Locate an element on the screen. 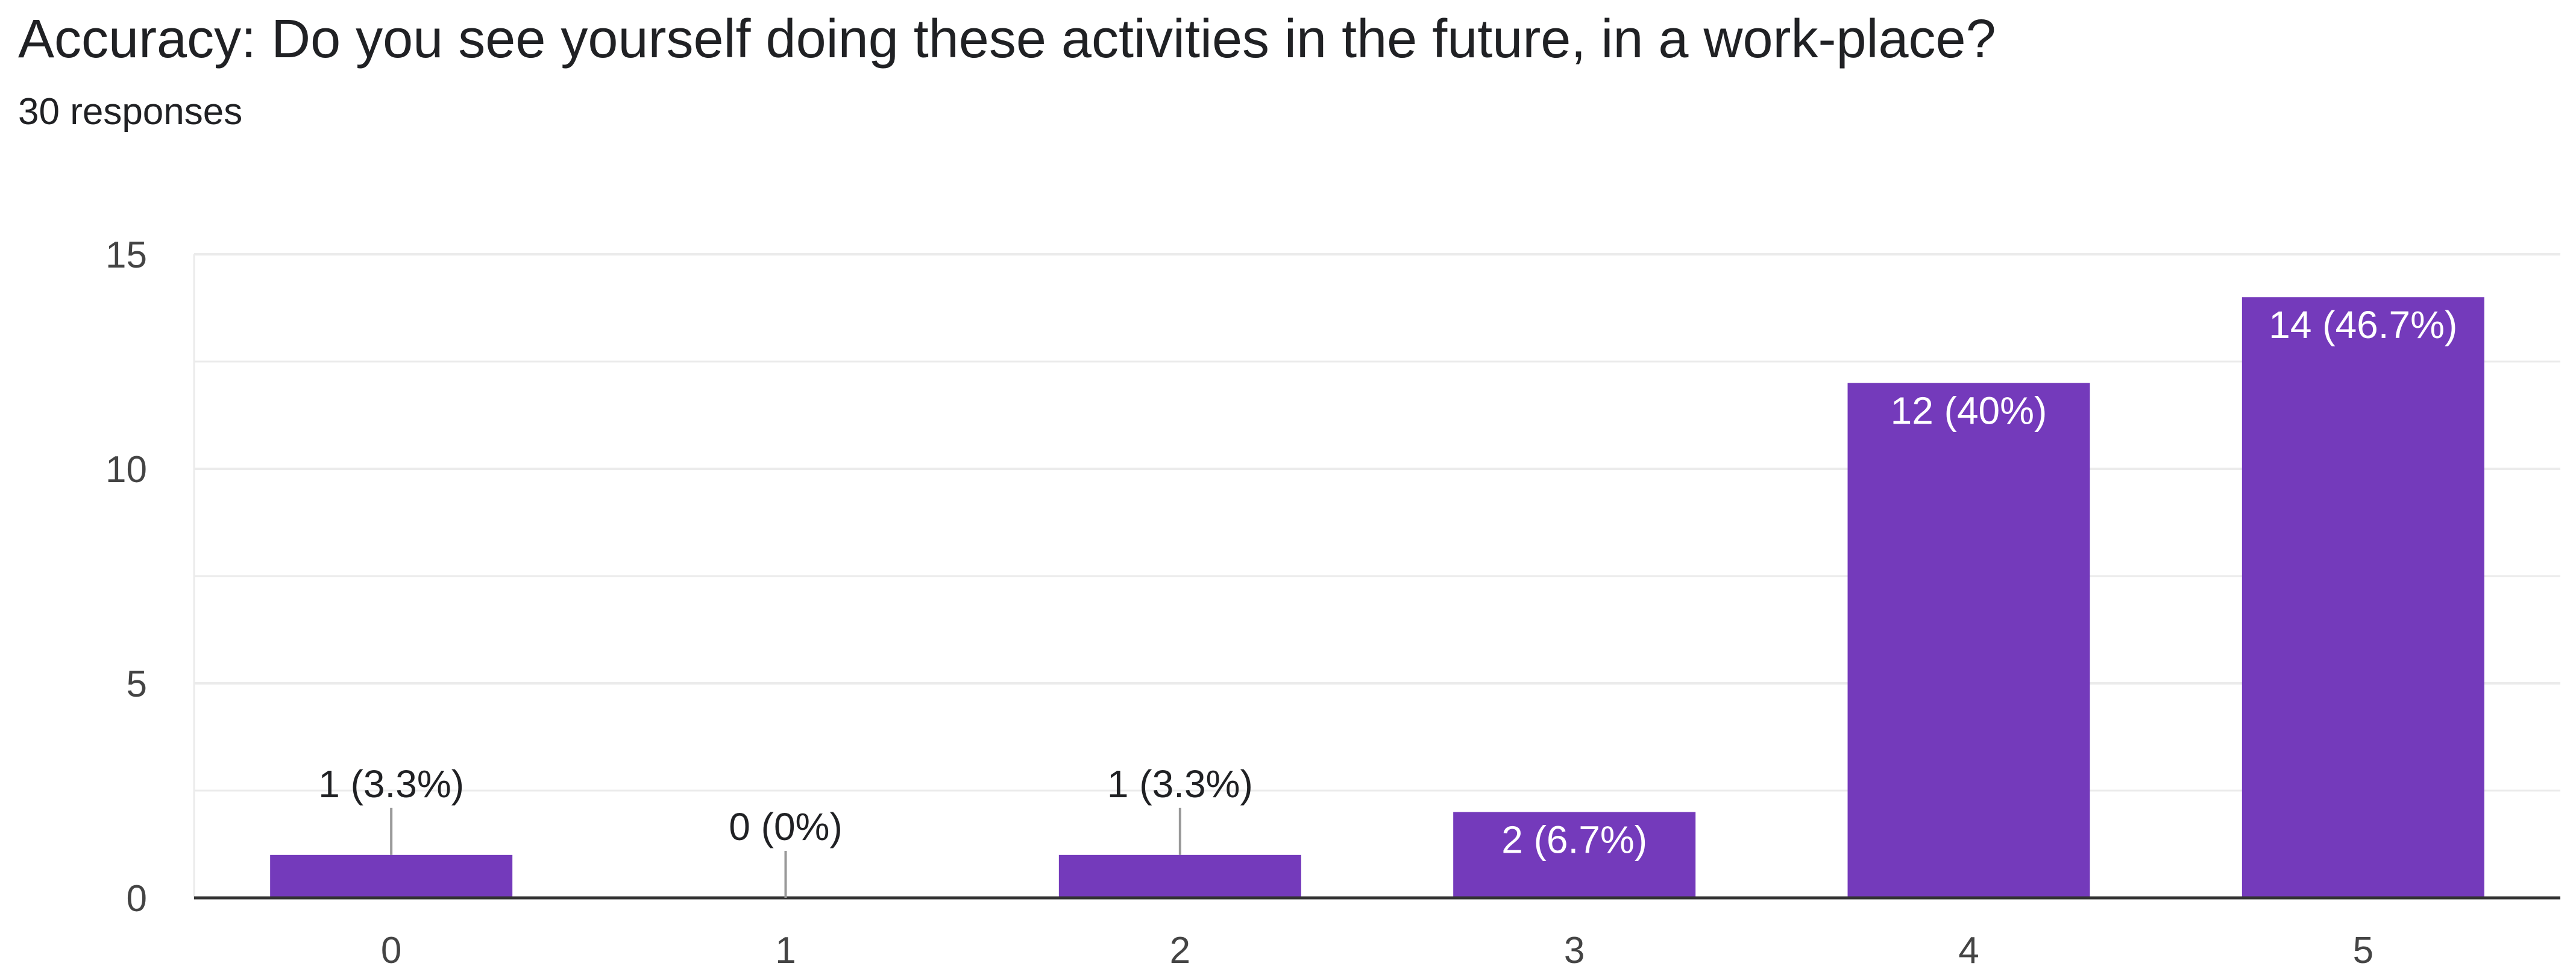 This screenshot has width=2576, height=975. x-tick-label: 4 is located at coordinates (1968, 950).